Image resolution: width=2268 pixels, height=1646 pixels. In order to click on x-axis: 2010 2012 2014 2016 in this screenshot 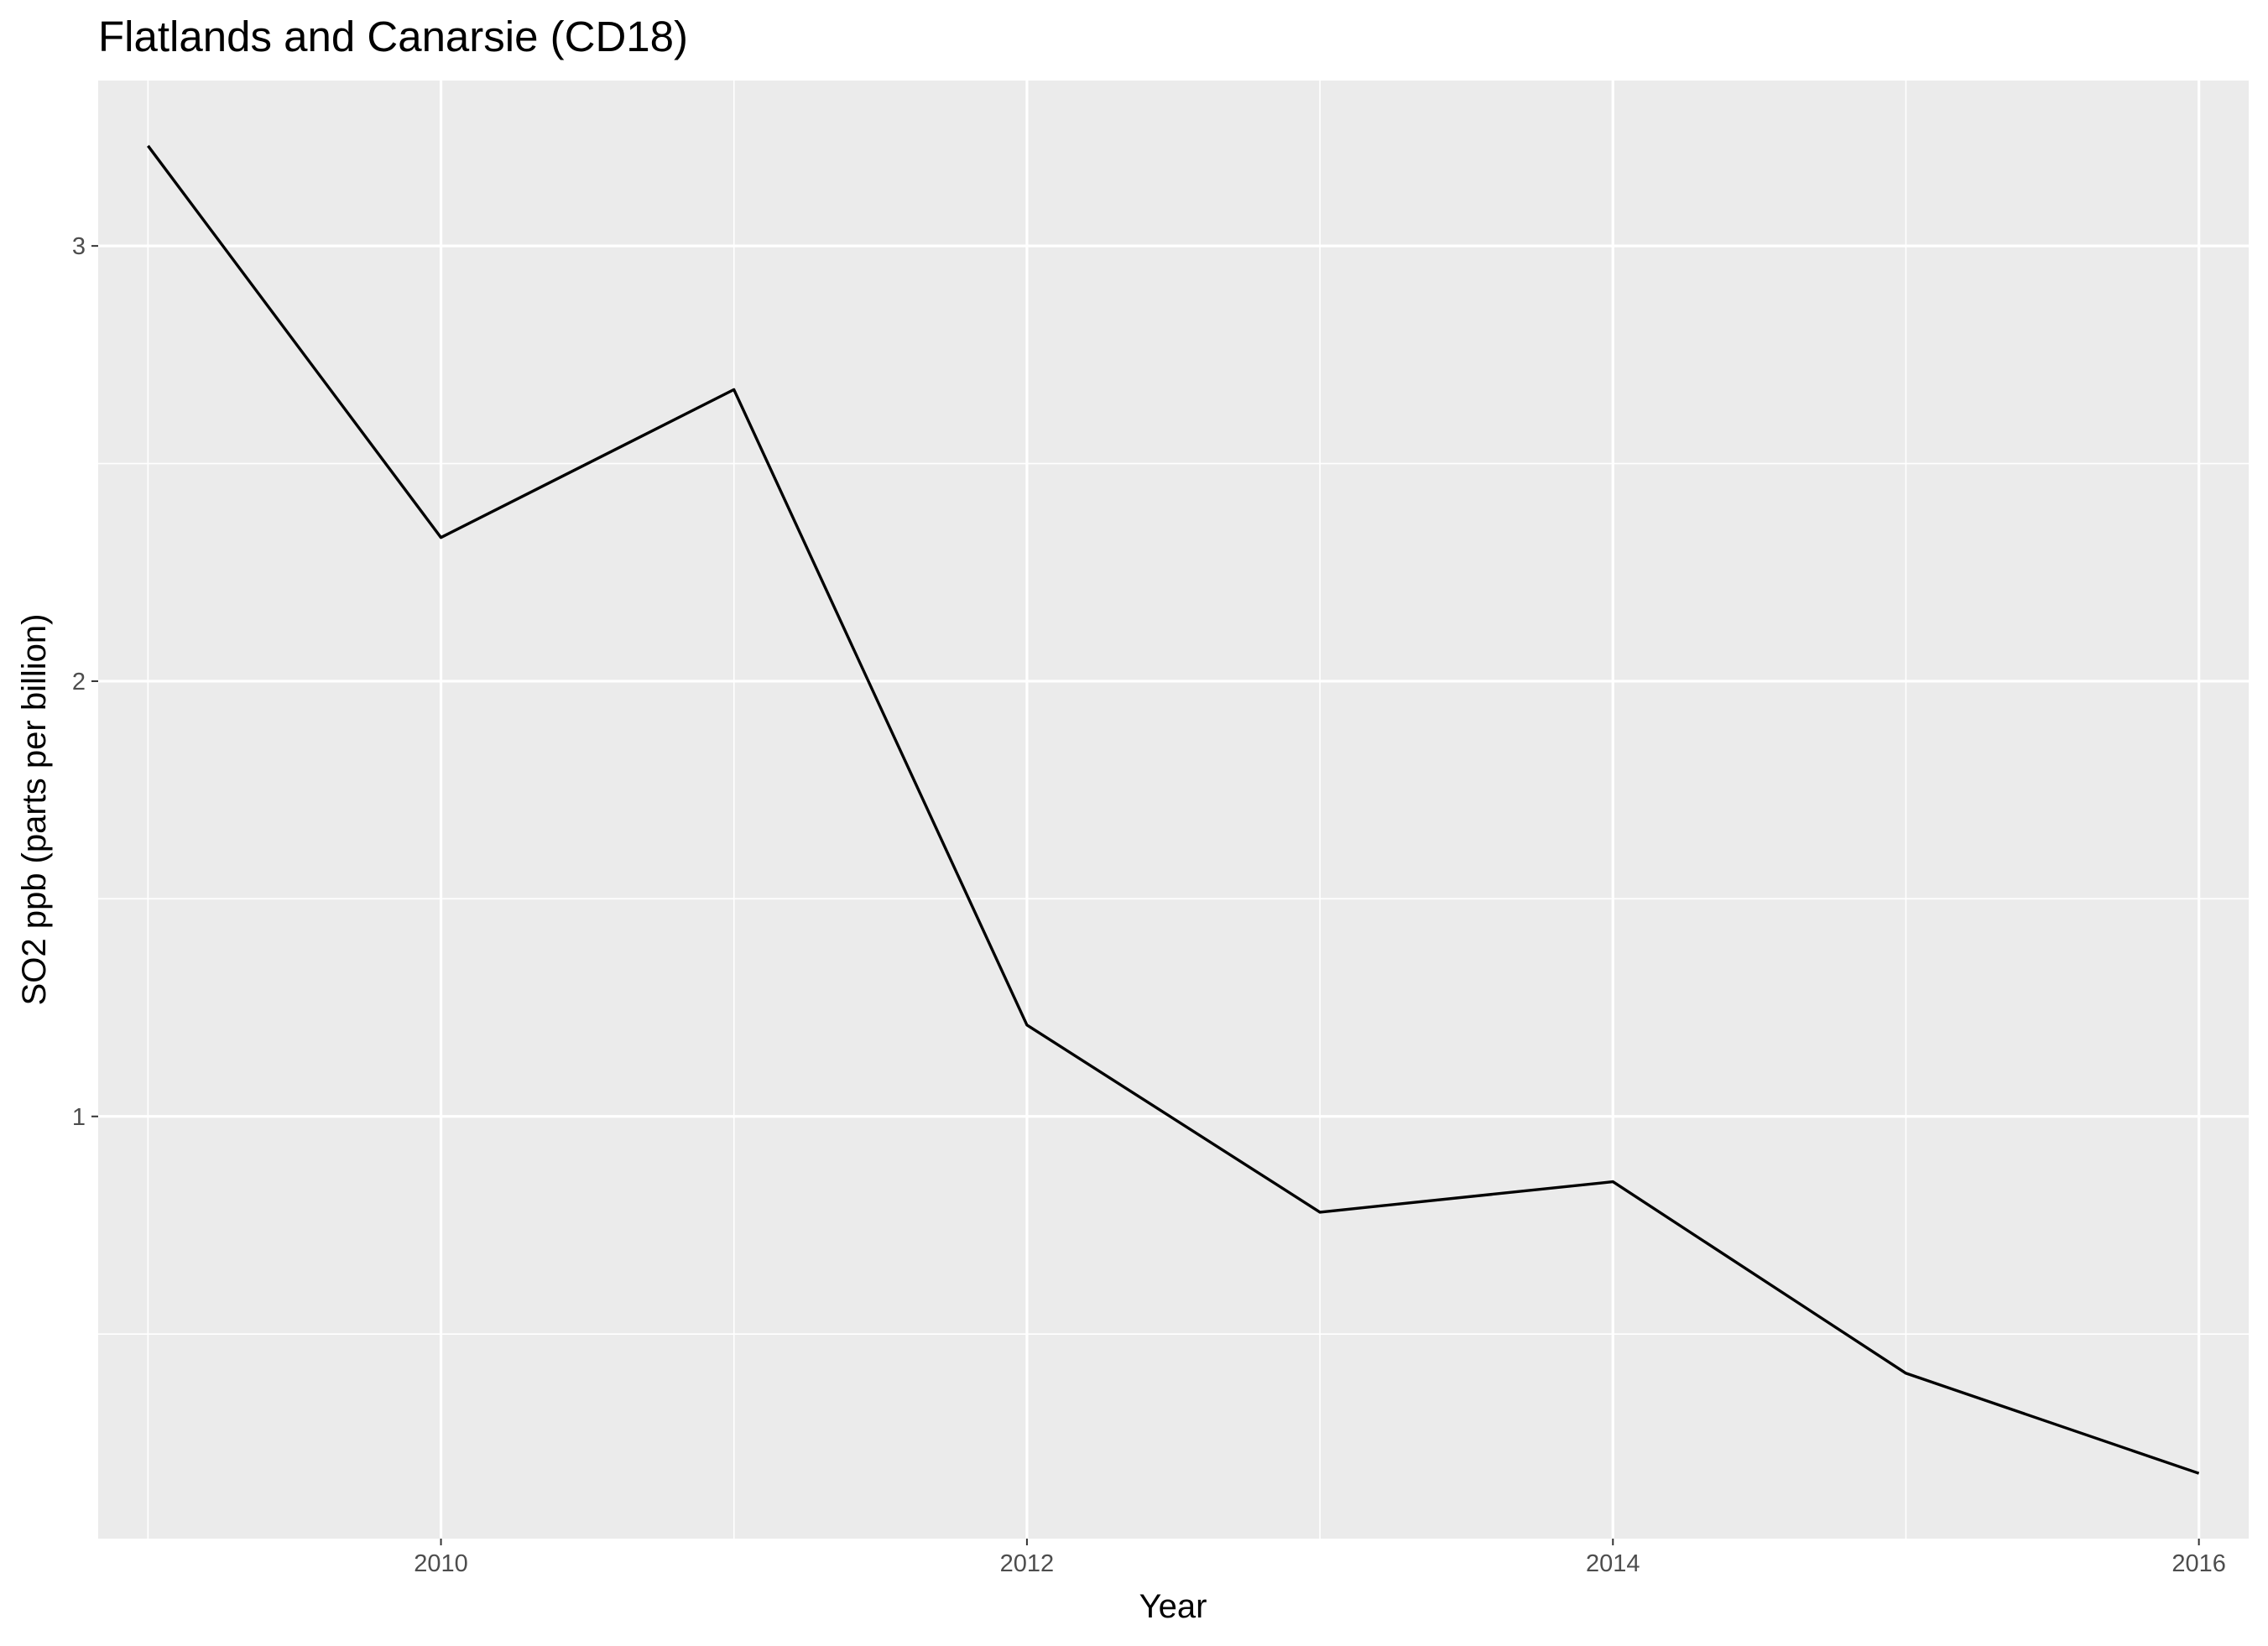, I will do `click(1320, 1558)`.